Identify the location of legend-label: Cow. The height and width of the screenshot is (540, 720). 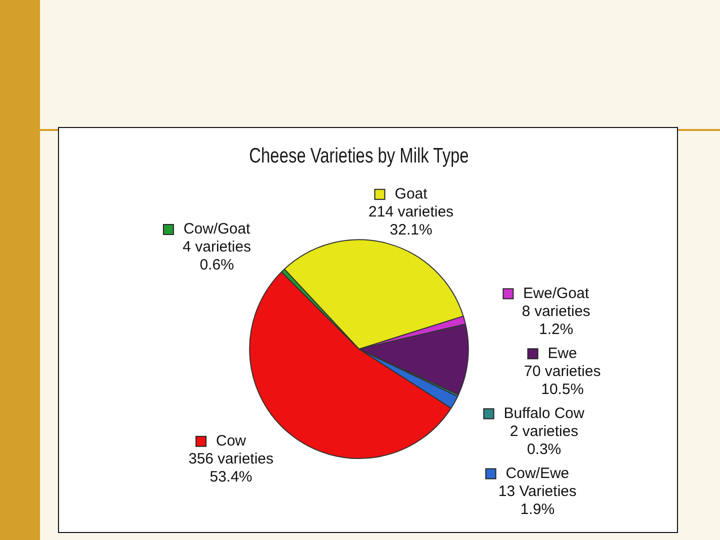
(231, 441).